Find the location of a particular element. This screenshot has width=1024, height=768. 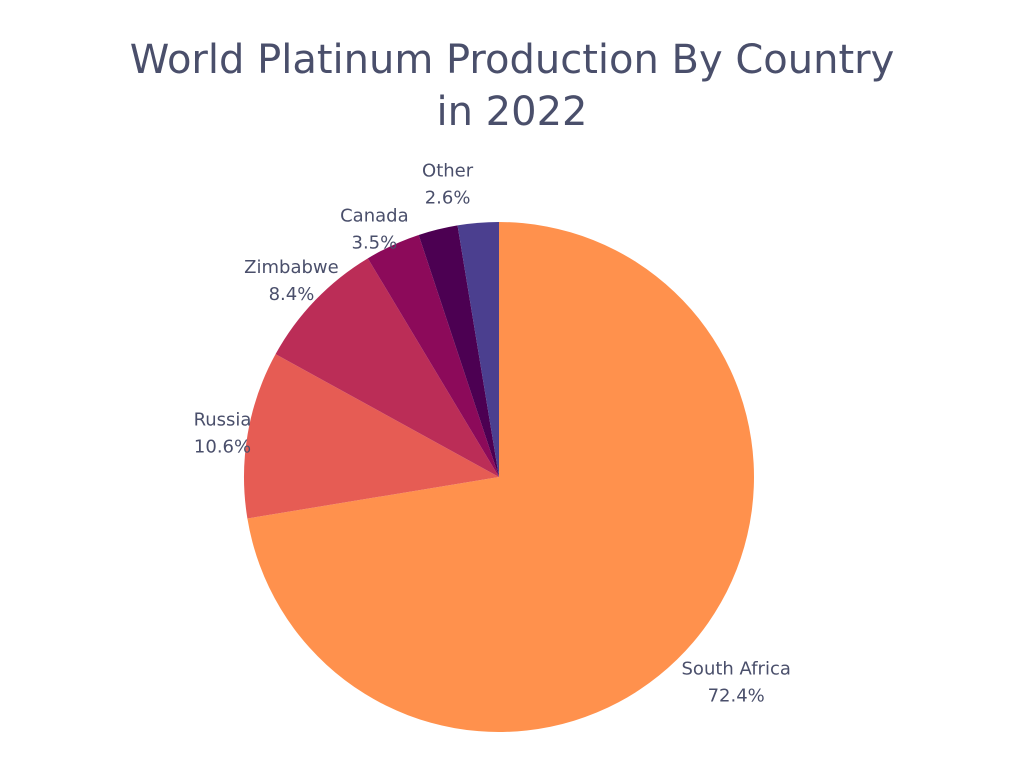

slice-label-other: Other is located at coordinates (448, 171).